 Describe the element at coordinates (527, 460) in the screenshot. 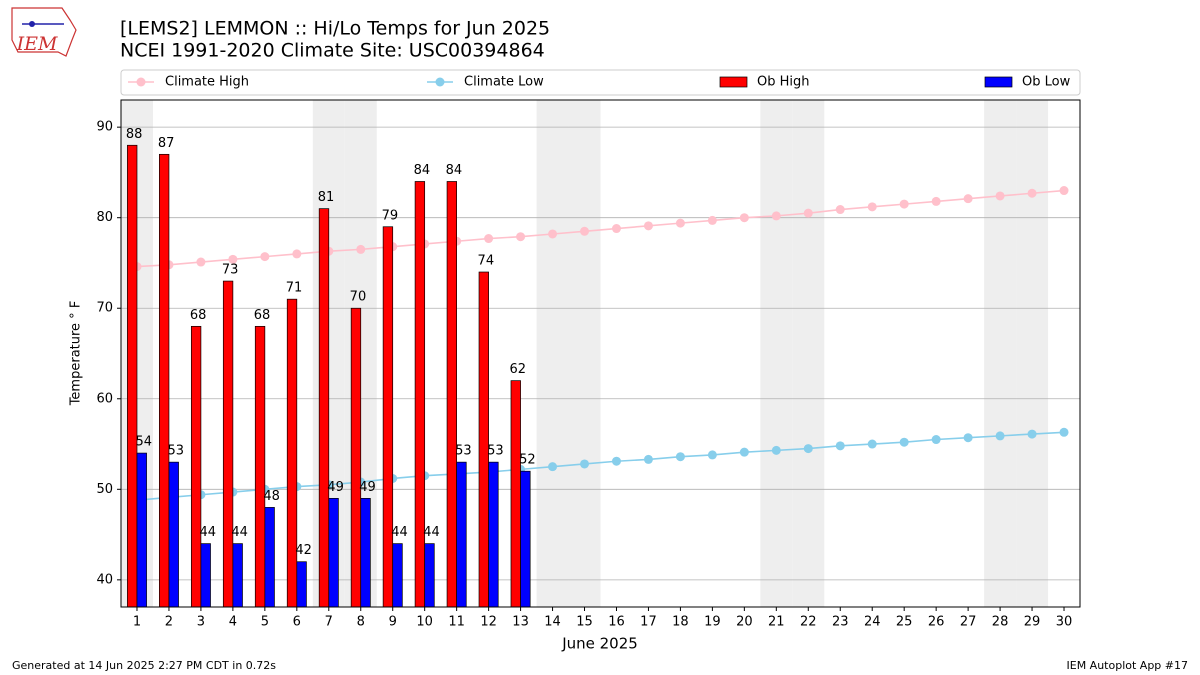

I see `data-label: 52` at that location.